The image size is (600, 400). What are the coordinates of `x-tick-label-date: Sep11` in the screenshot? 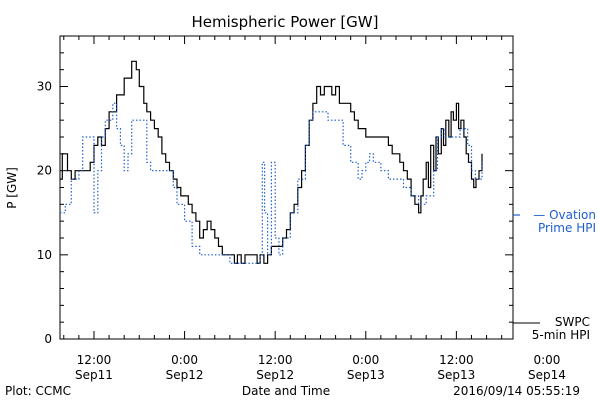 It's located at (94, 375).